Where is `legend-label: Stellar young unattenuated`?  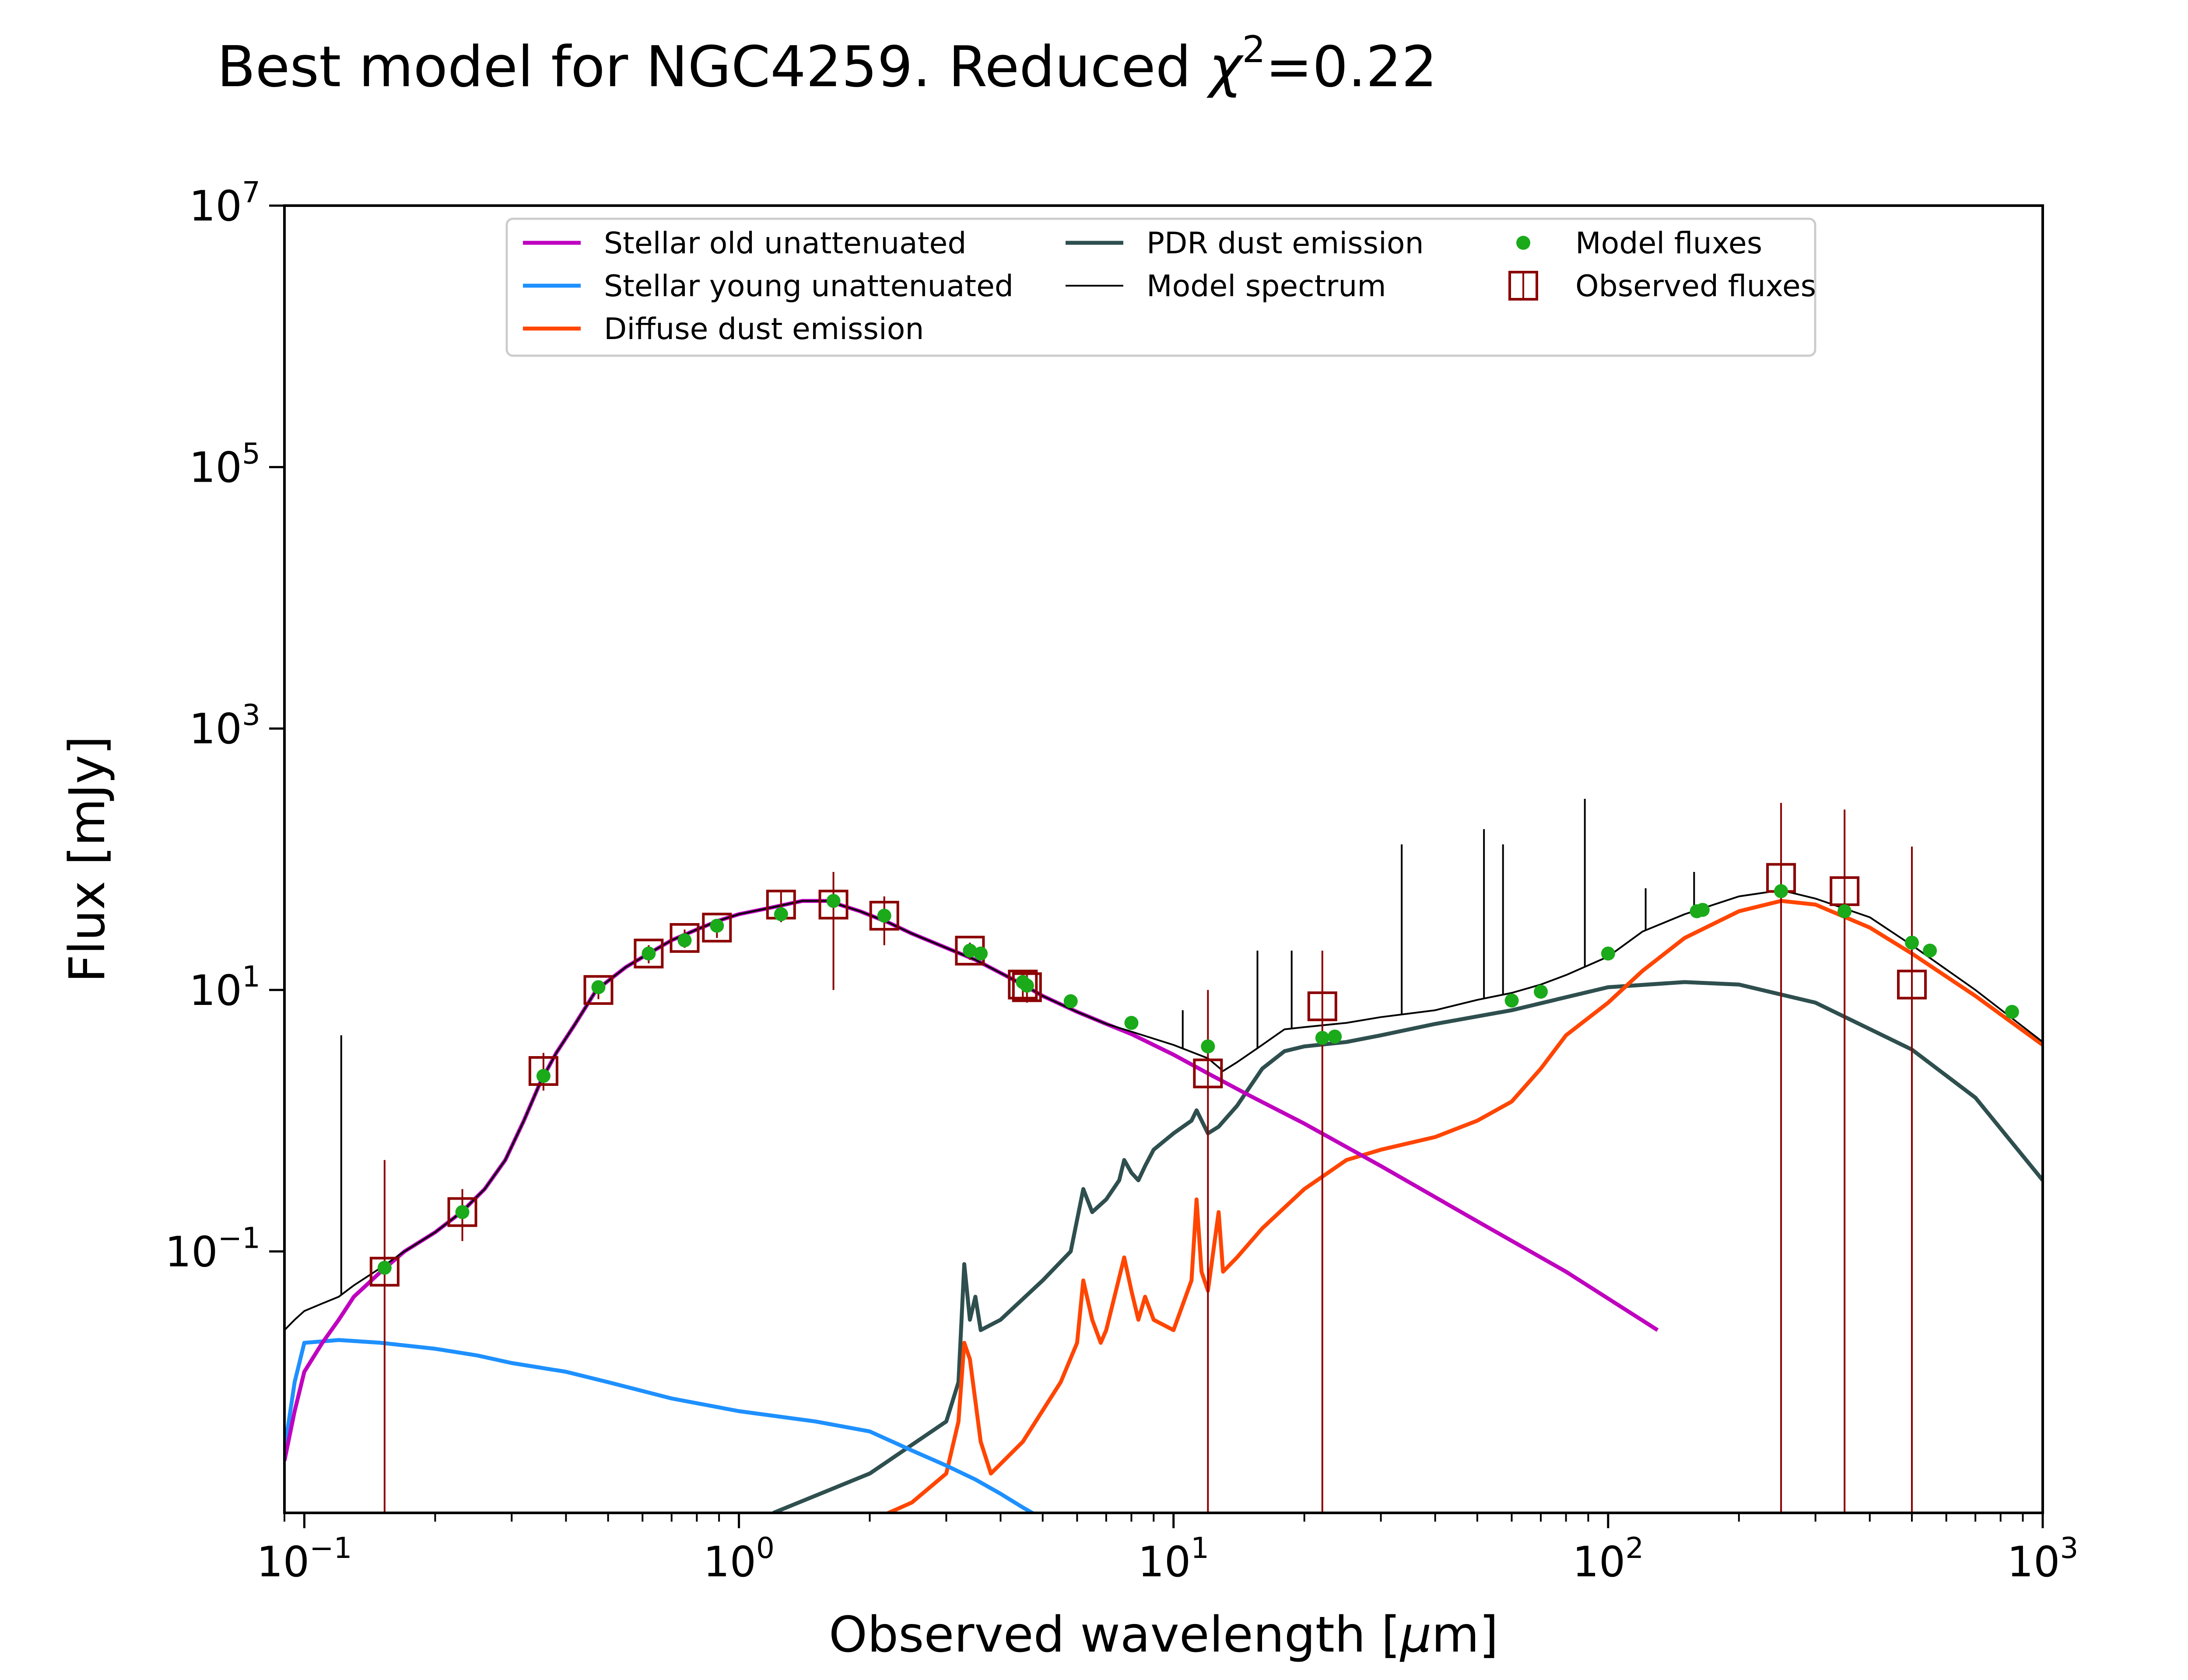
legend-label: Stellar young unattenuated is located at coordinates (808, 286).